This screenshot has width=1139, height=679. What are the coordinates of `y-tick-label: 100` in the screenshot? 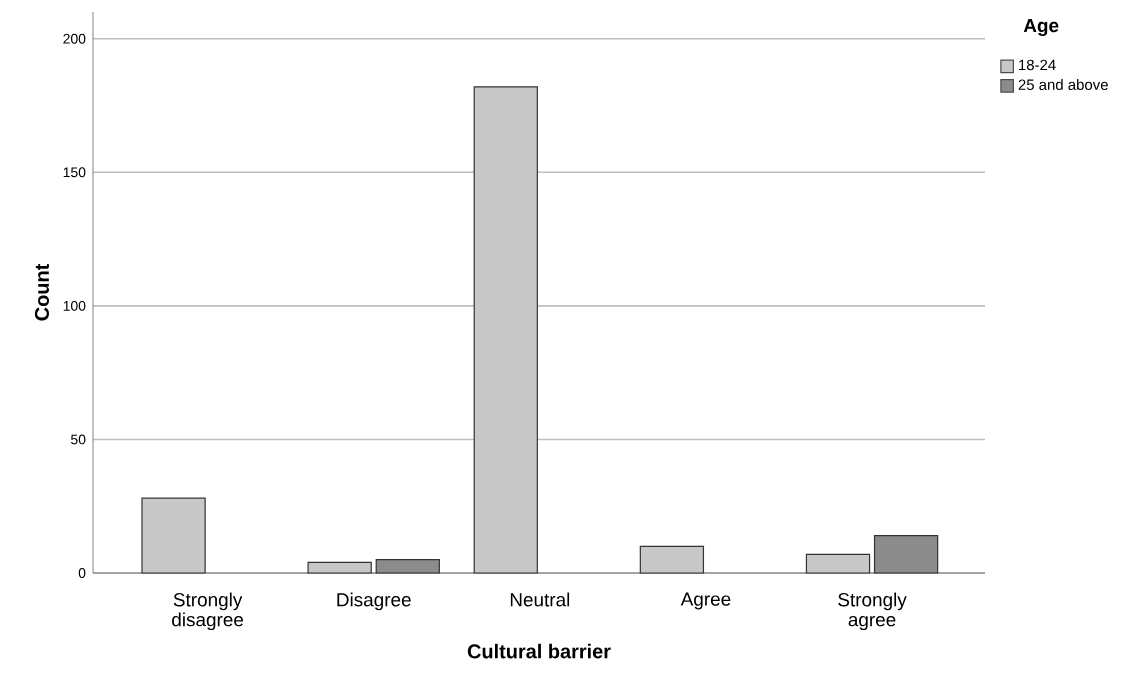 It's located at (74, 305).